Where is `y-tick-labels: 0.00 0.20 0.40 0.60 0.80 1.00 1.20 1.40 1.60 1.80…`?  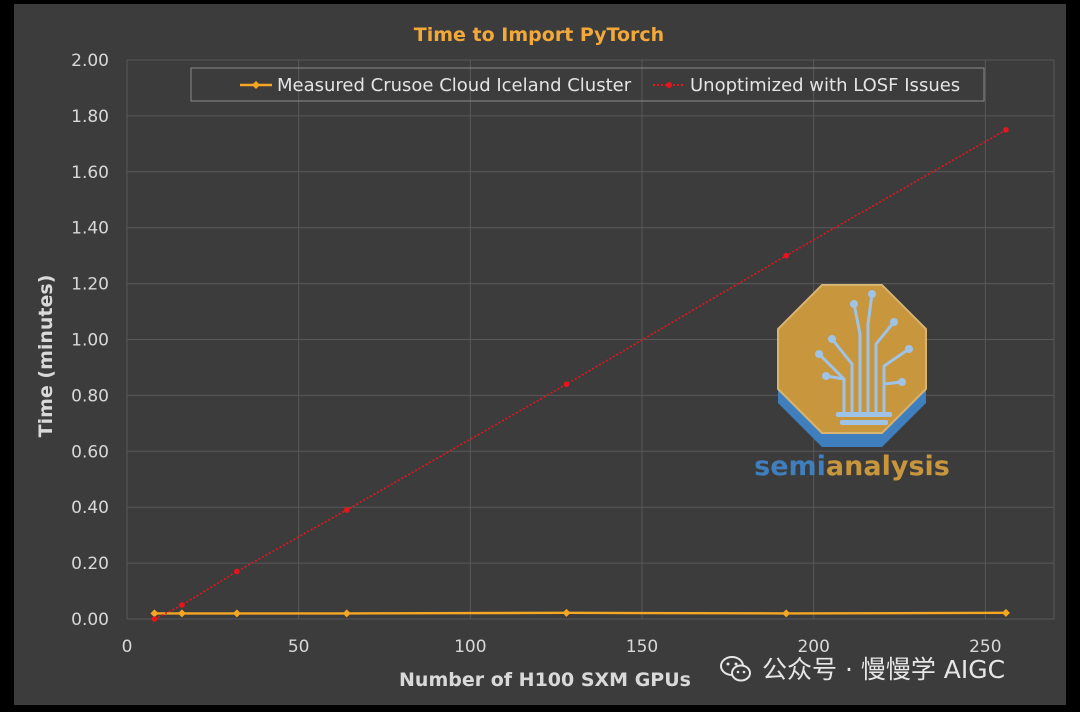
y-tick-labels: 0.00 0.20 0.40 0.60 0.80 1.00 1.20 1.40 1.60 1.80… is located at coordinates (90, 340).